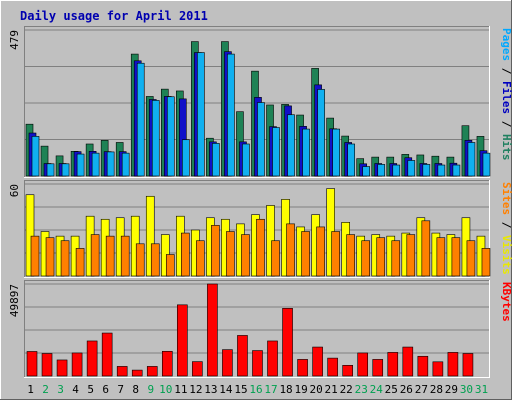  I want to click on x-tick-label: 26, so click(406, 389).